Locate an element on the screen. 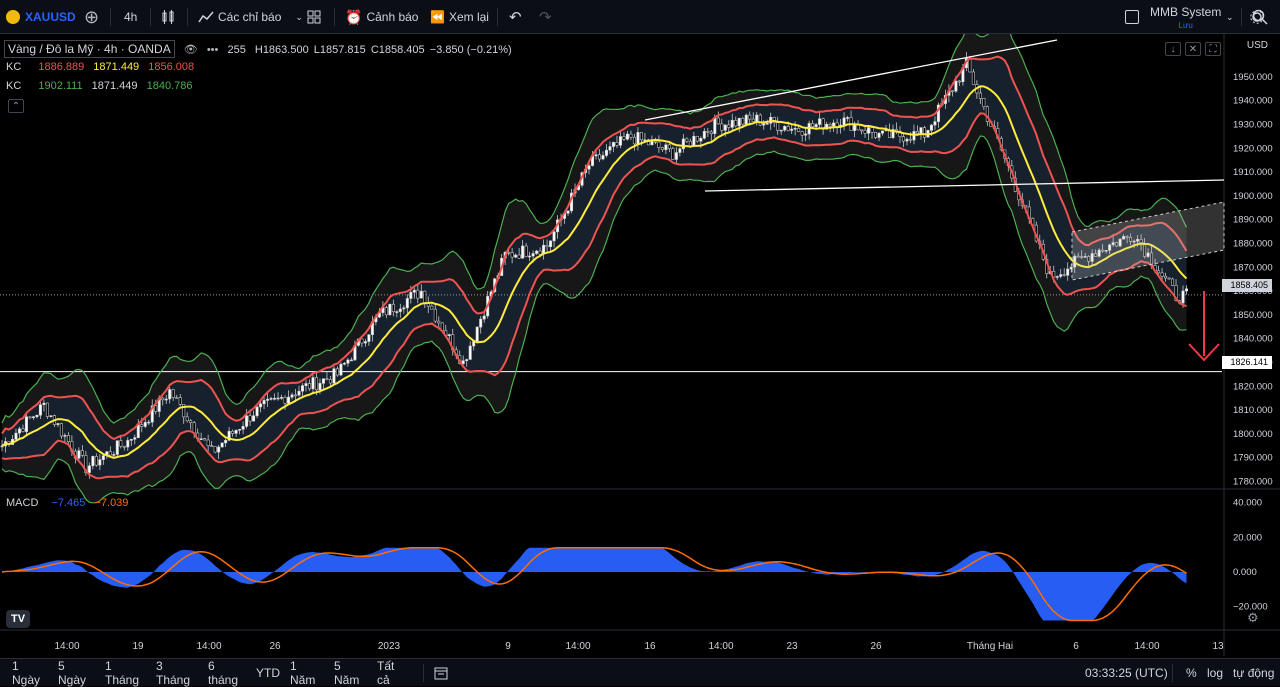  replay-button: ⏪ Xem lại is located at coordinates (459, 17).